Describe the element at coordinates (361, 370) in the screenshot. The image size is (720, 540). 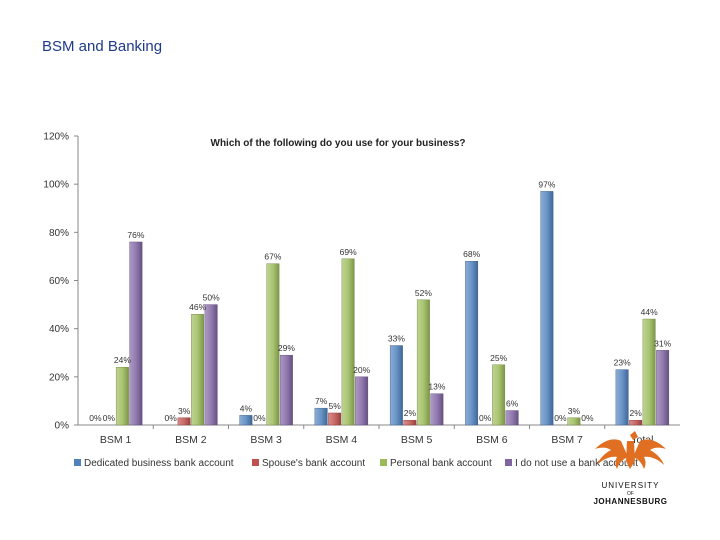
I see `data-label: 20%` at that location.